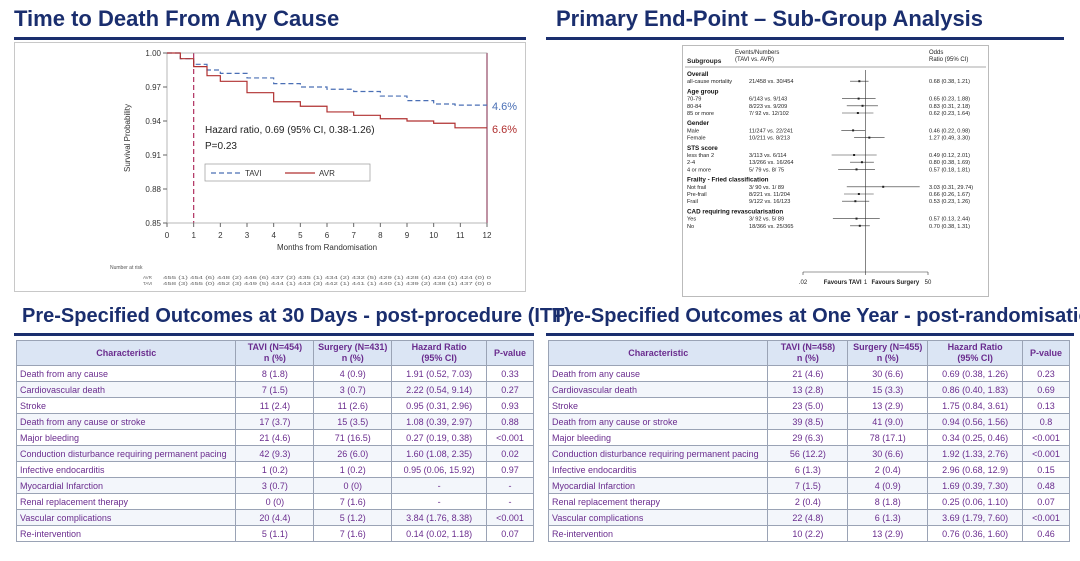 The width and height of the screenshot is (1080, 561). I want to click on km-xtick-label: 10, so click(433, 235).